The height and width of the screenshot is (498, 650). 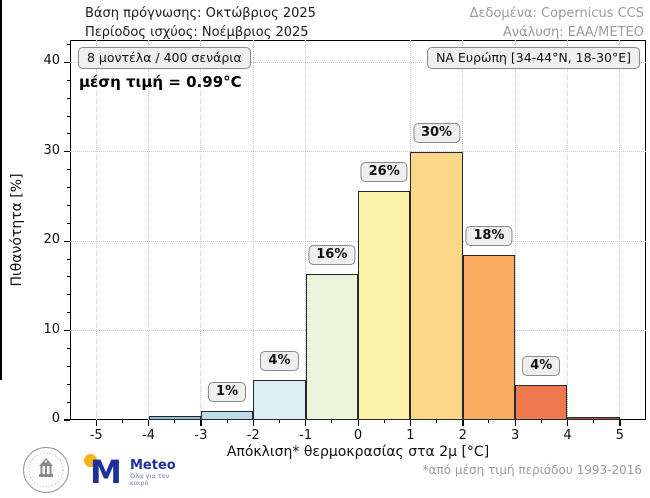 I want to click on observatory-seal-logo, so click(x=46, y=470).